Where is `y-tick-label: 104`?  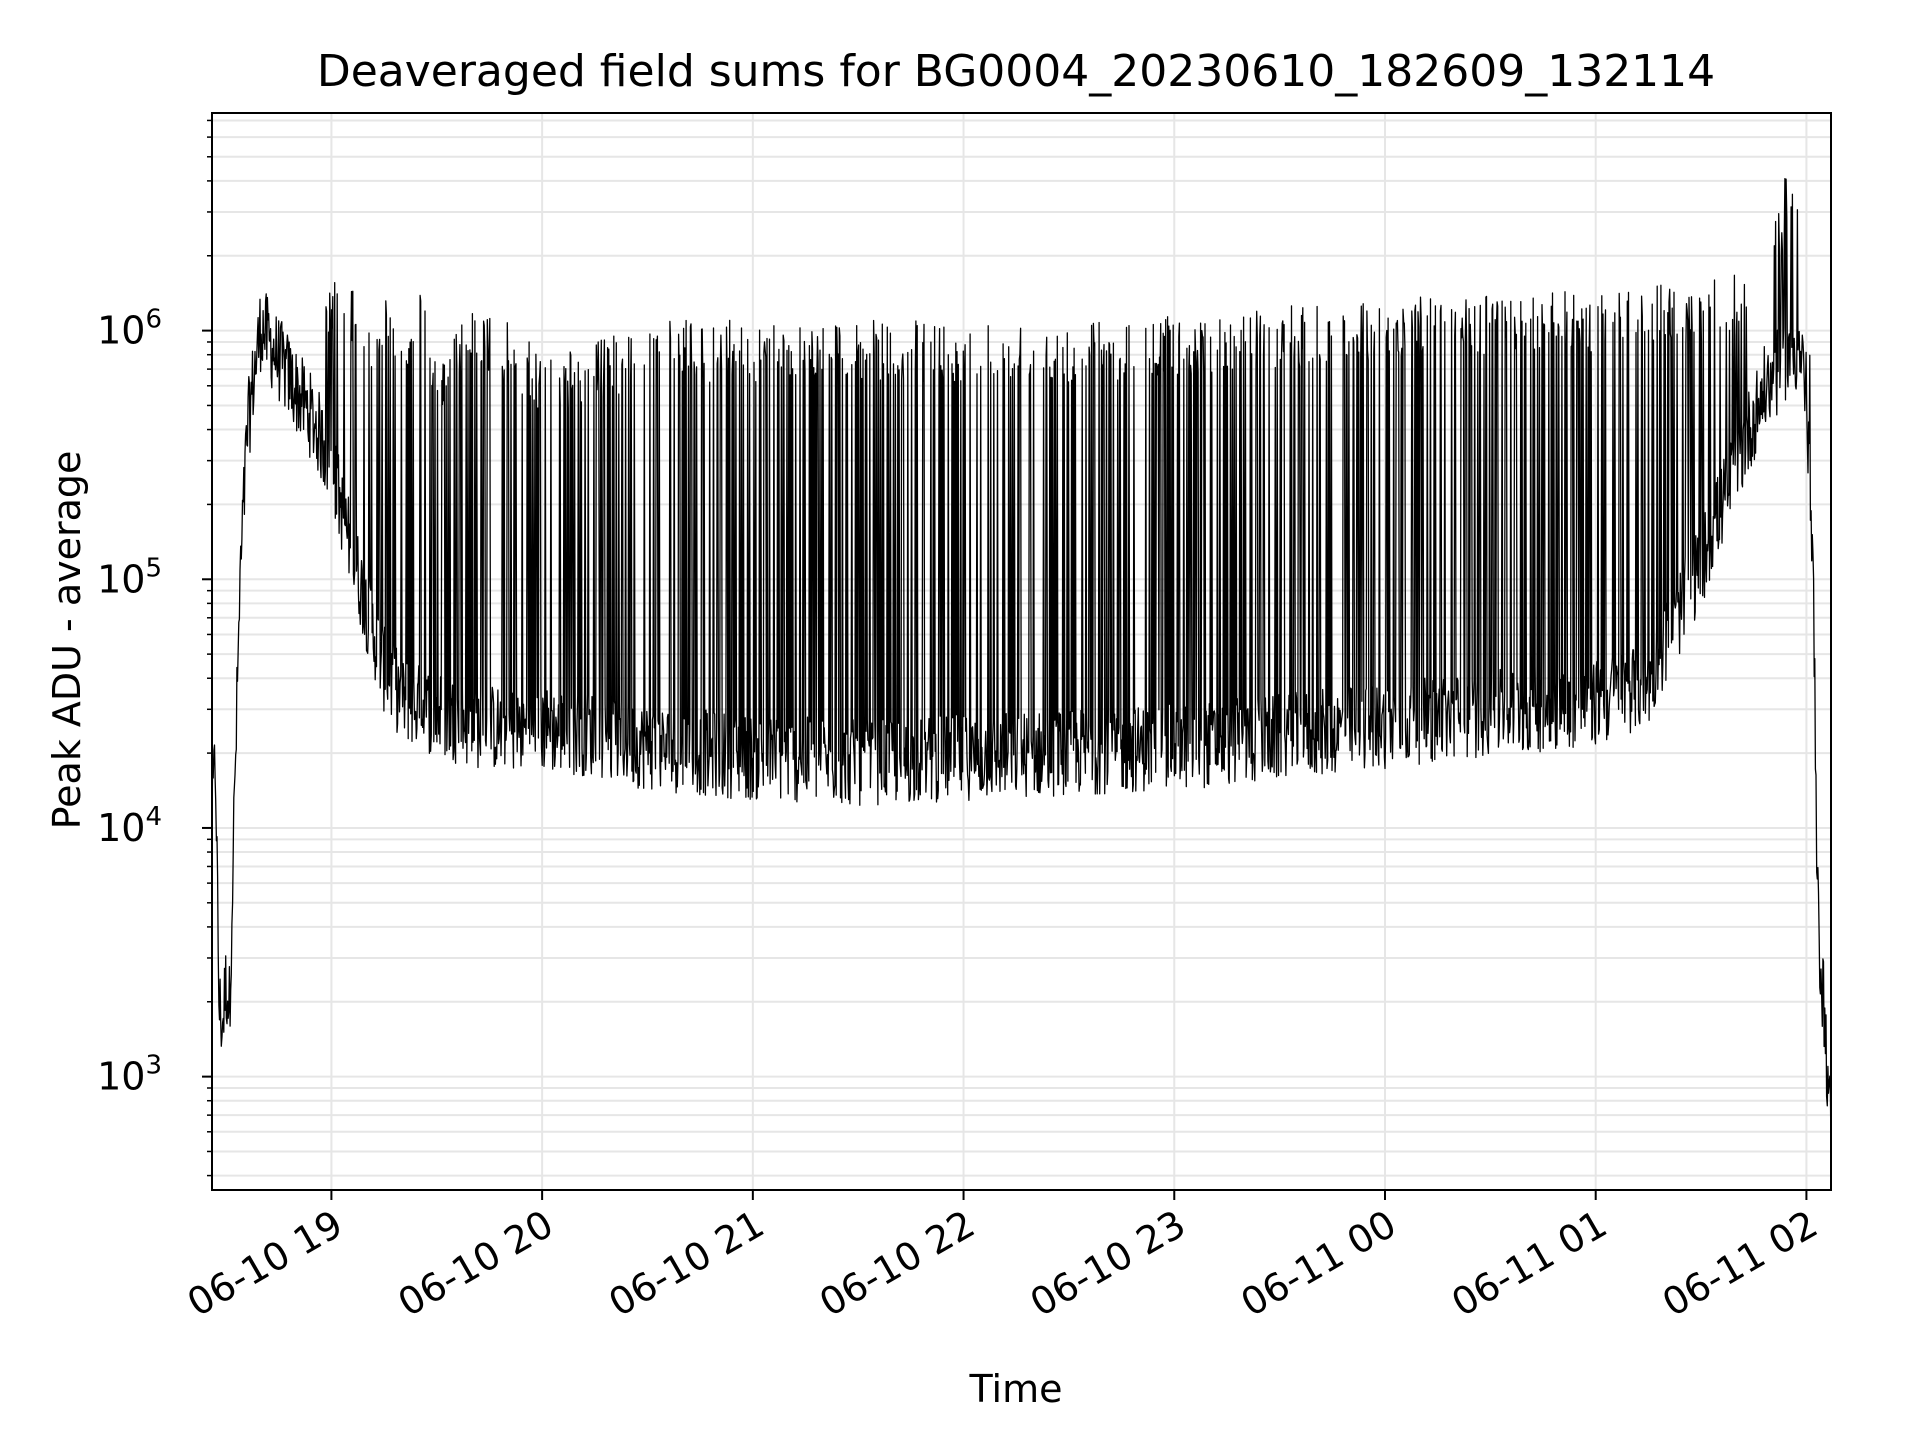 y-tick-label: 104 is located at coordinates (129, 826).